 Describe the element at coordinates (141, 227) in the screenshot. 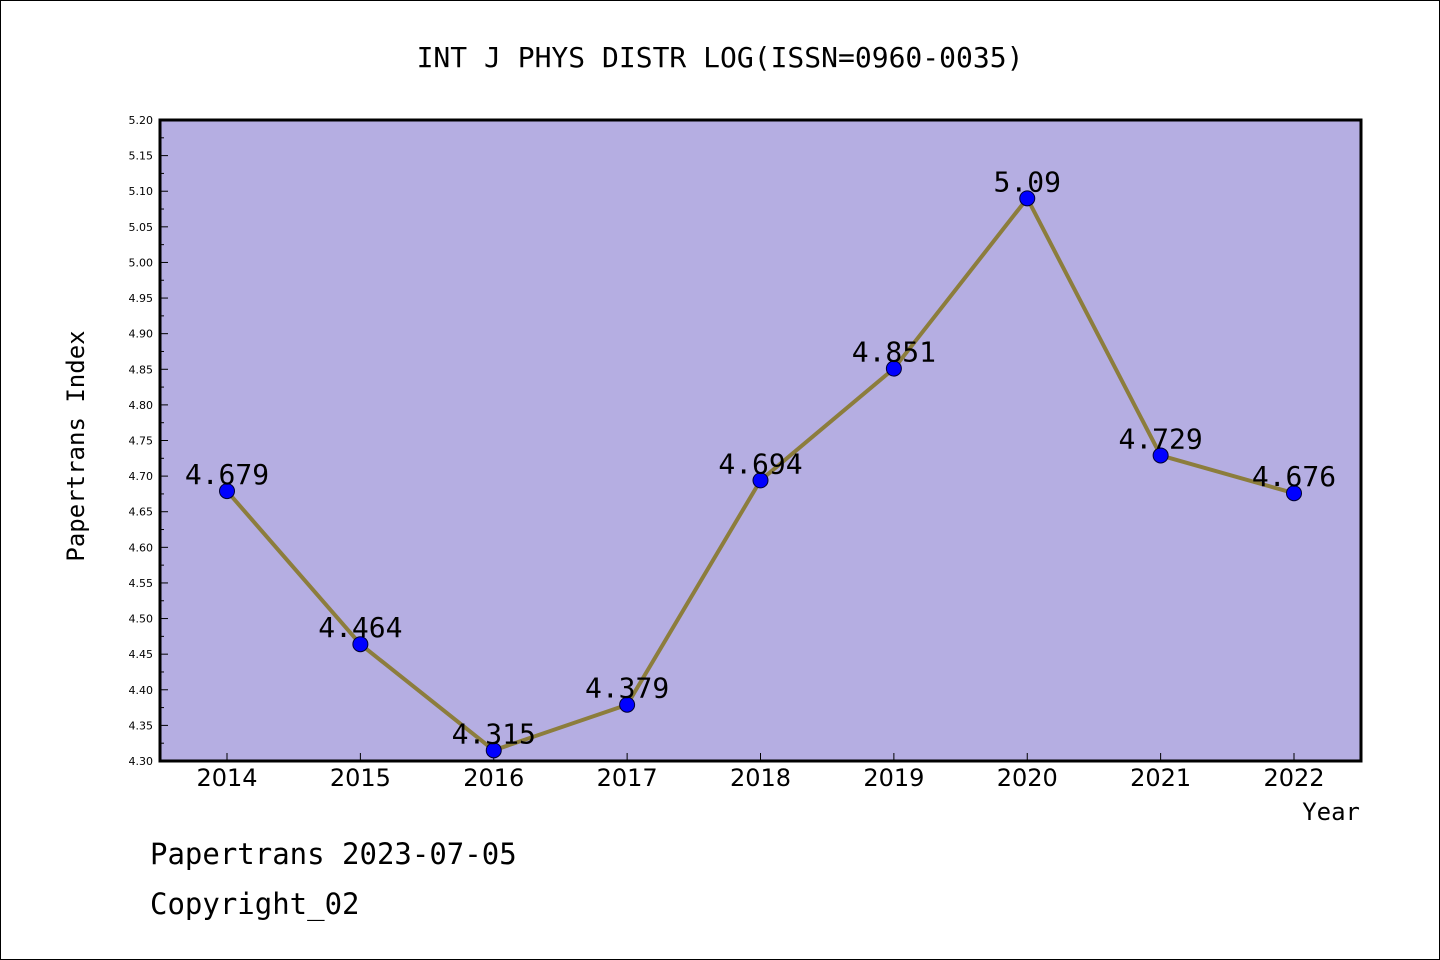

I see `y-tick-label: 5.05` at that location.